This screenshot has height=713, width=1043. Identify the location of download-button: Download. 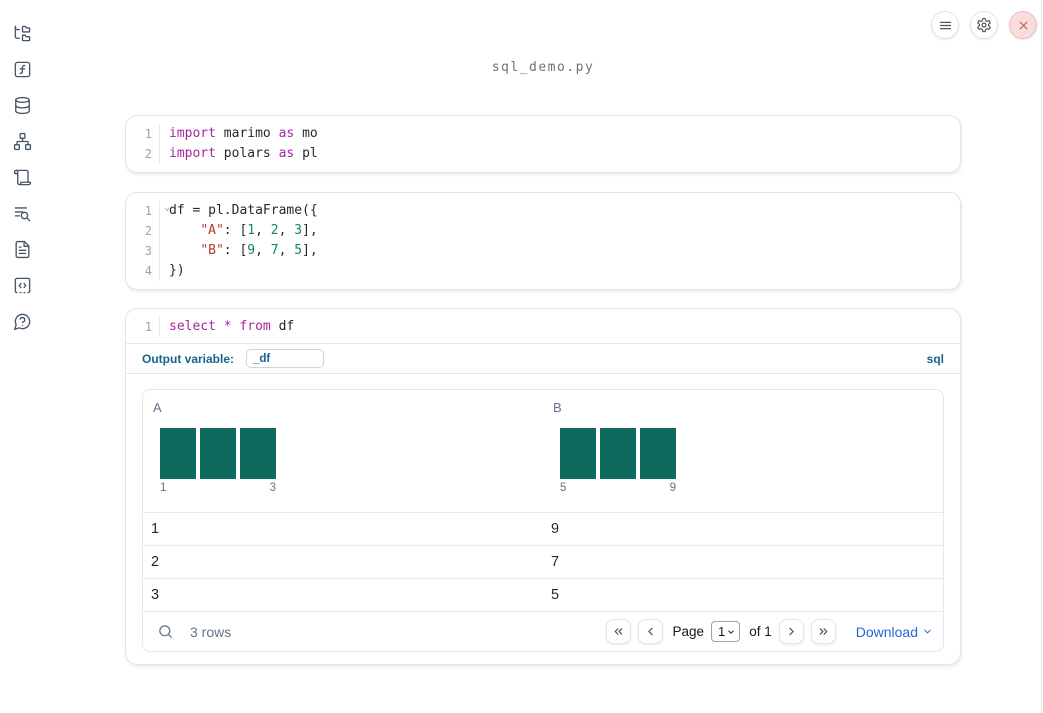
(894, 632).